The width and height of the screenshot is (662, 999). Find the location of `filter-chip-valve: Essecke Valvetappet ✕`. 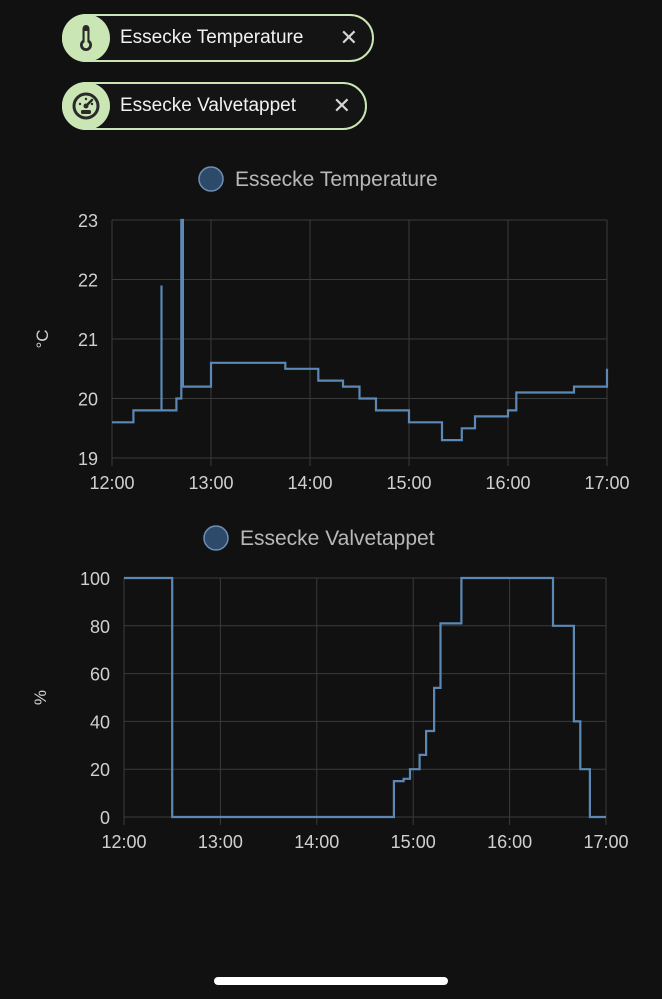

filter-chip-valve: Essecke Valvetappet ✕ is located at coordinates (214, 106).